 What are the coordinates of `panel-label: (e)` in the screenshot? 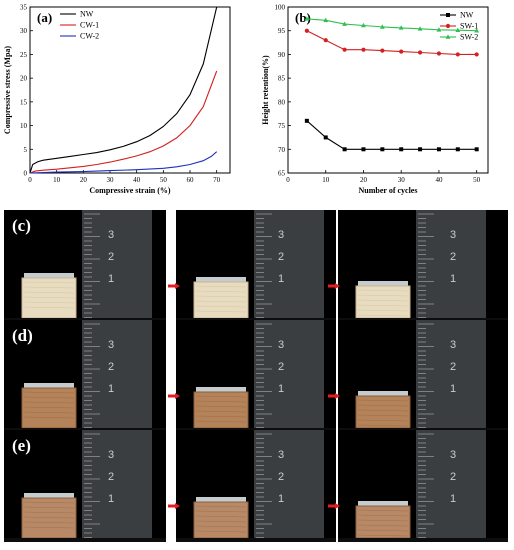 It's located at (21, 445).